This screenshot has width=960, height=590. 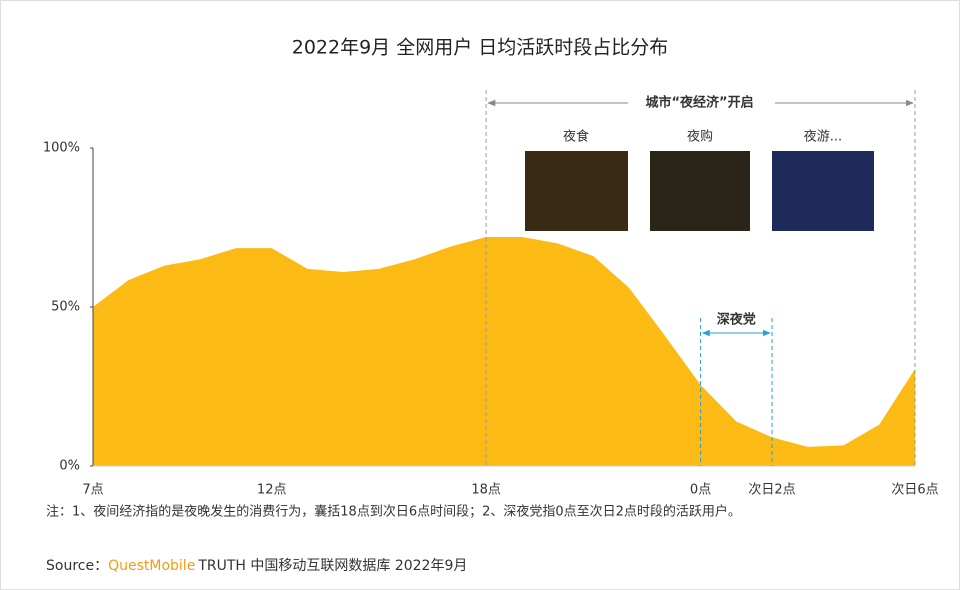 I want to click on x-tick-label: 12点, so click(x=272, y=490).